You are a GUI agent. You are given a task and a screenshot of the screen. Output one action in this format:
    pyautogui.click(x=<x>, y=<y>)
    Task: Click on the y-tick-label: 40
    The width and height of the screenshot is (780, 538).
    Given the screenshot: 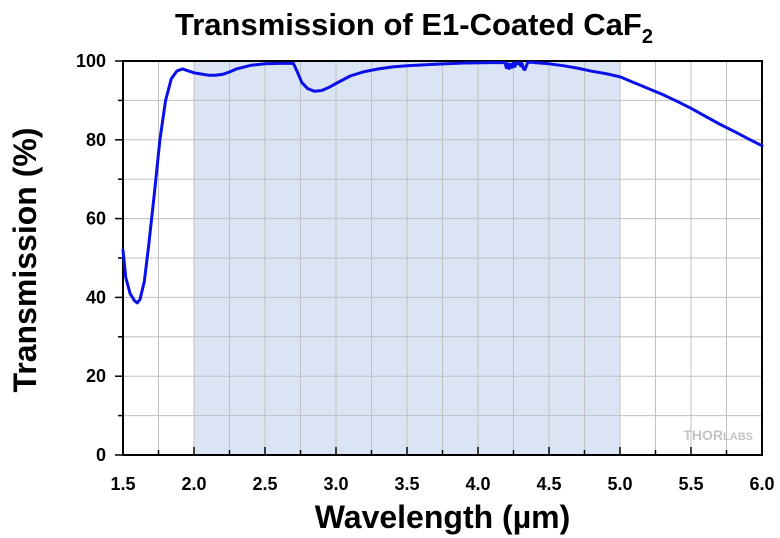 What is the action you would take?
    pyautogui.click(x=96, y=297)
    